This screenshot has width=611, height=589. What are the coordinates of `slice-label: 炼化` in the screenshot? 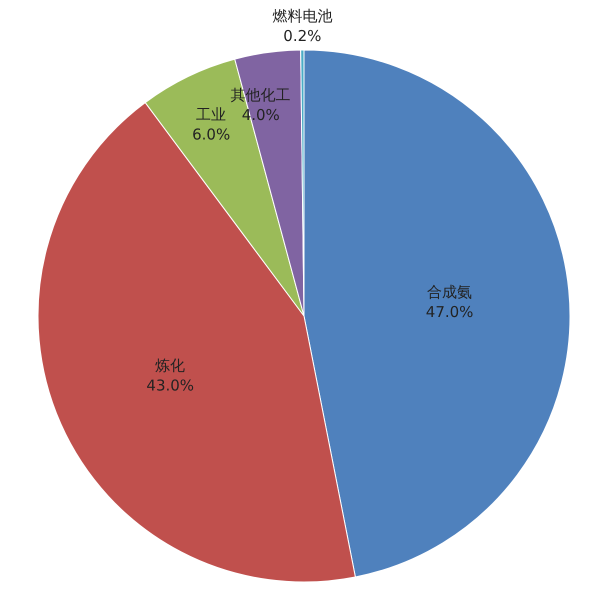 It's located at (170, 365).